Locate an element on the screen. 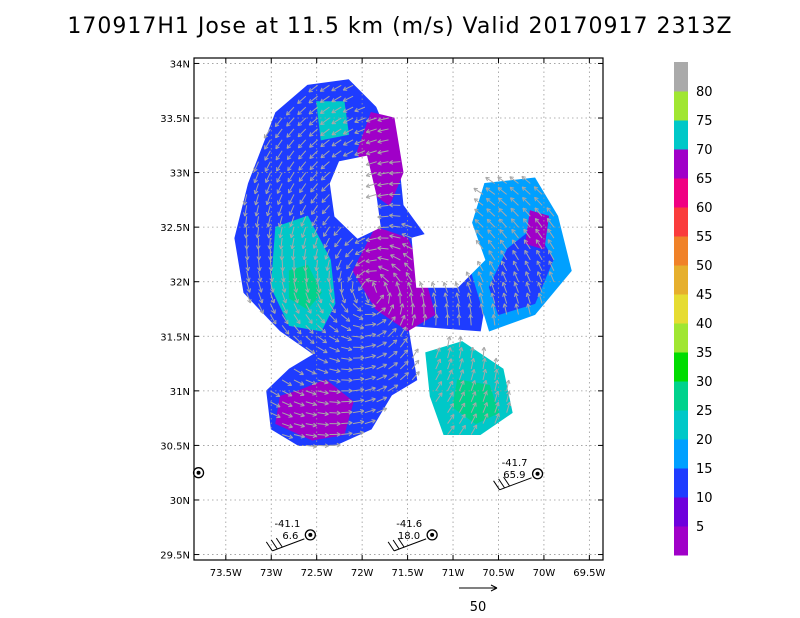 The height and width of the screenshot is (618, 800). colorbar-label: 35 is located at coordinates (704, 353).